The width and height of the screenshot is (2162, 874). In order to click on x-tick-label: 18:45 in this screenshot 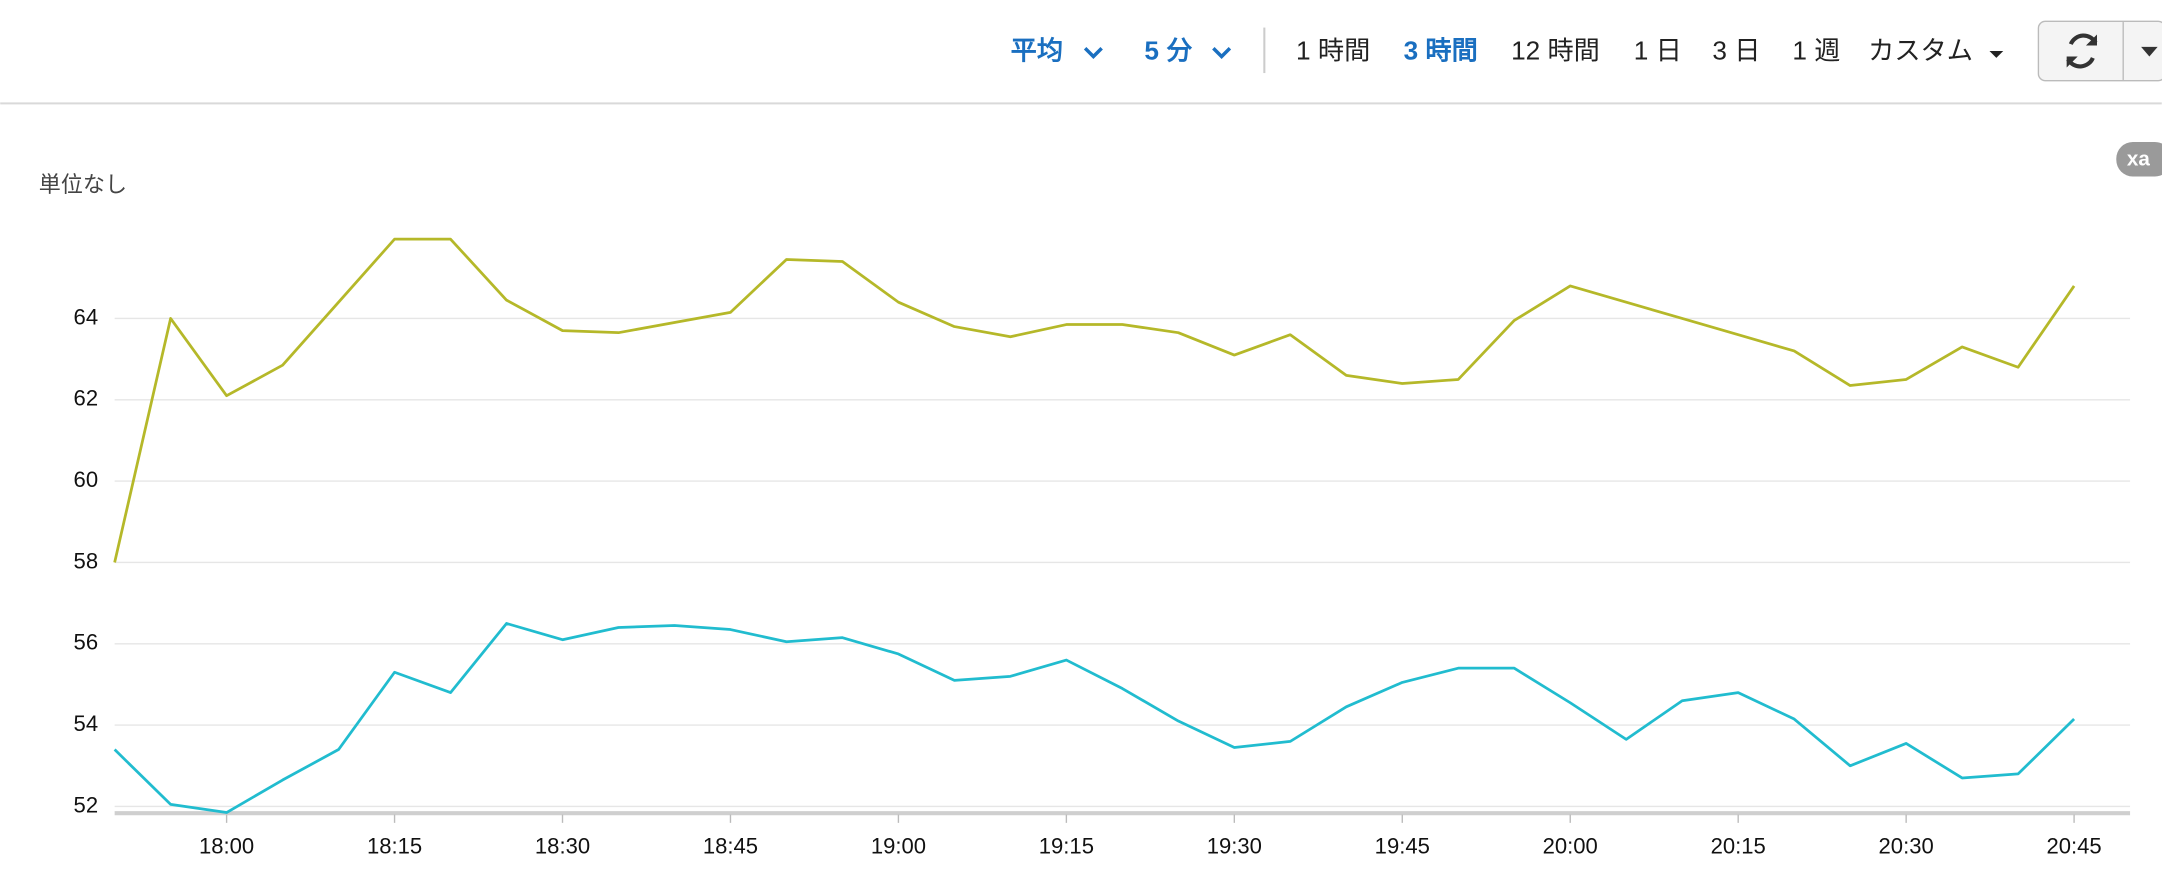, I will do `click(730, 846)`.